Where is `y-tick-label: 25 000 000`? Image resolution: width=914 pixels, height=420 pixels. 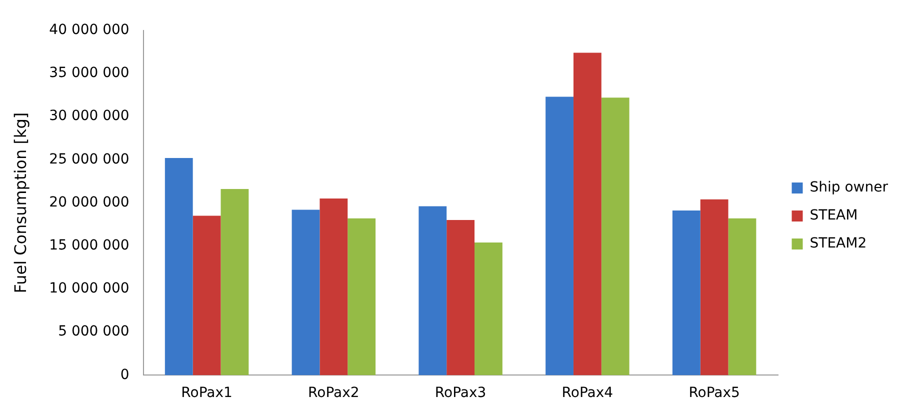 y-tick-label: 25 000 000 is located at coordinates (89, 159).